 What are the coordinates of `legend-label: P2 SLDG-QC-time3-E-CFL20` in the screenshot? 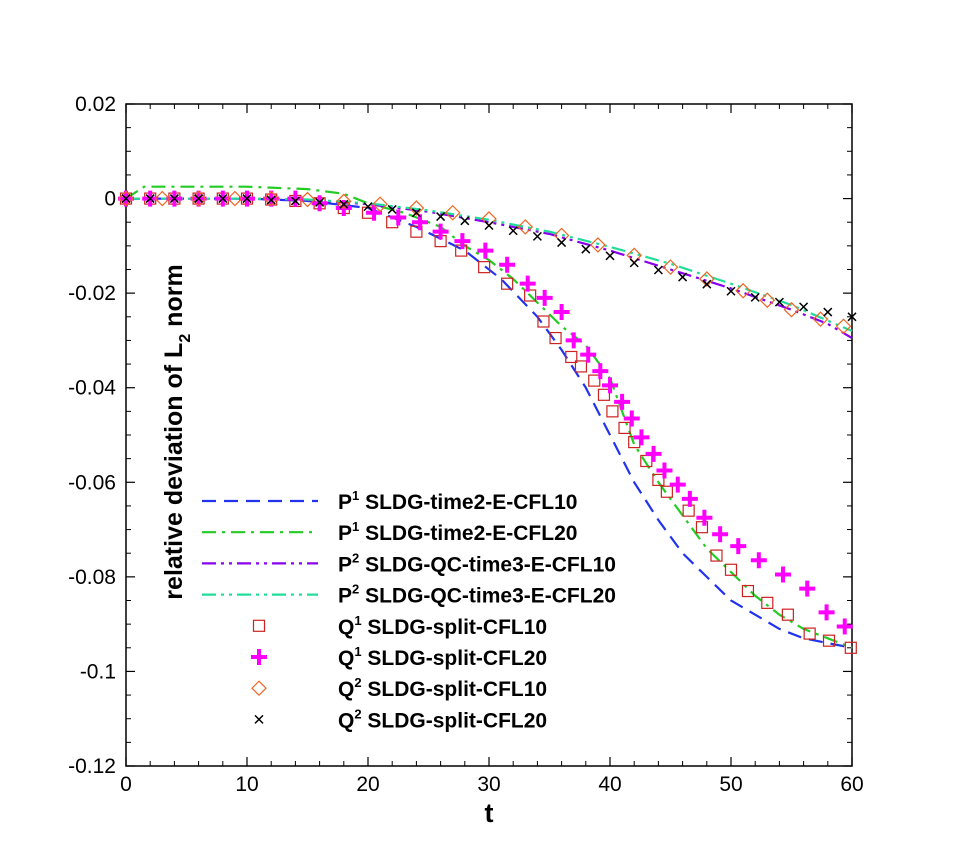 It's located at (477, 595).